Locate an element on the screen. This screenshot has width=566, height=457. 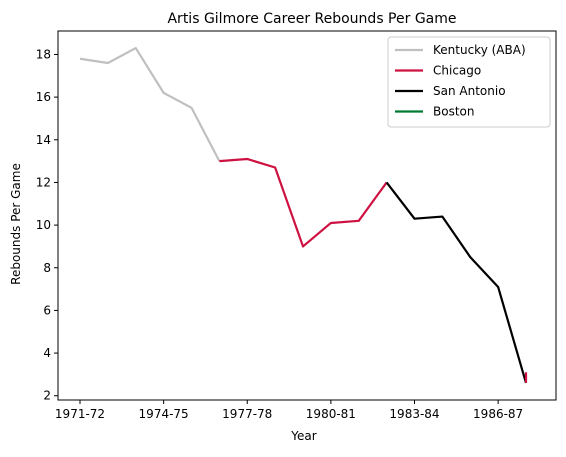
chart-title: Artis Gilmore Career Rebounds Per Game is located at coordinates (311, 19).